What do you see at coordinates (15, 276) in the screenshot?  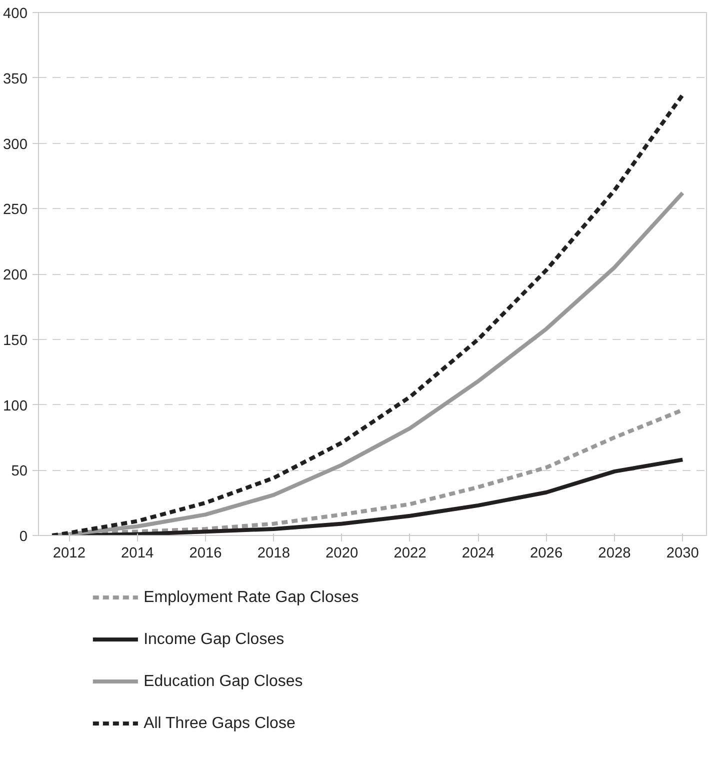 I see `y-tick-label: 200` at bounding box center [15, 276].